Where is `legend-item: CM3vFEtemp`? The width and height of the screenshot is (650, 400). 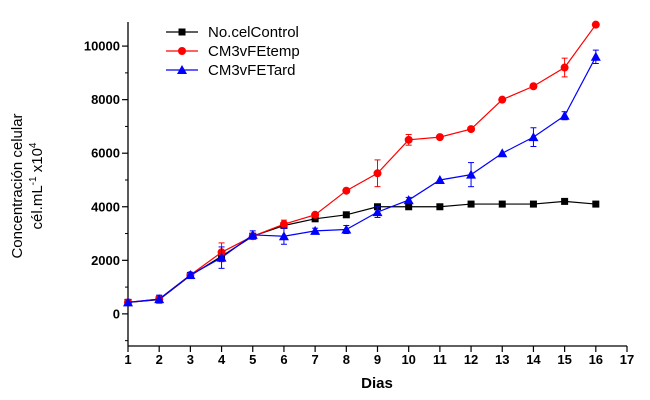 legend-item: CM3vFEtemp is located at coordinates (233, 51).